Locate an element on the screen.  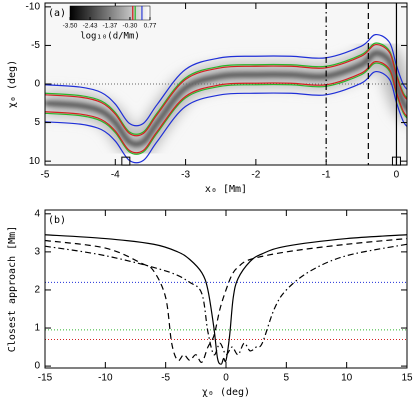
x-tick-label: 10 is located at coordinates (347, 378).